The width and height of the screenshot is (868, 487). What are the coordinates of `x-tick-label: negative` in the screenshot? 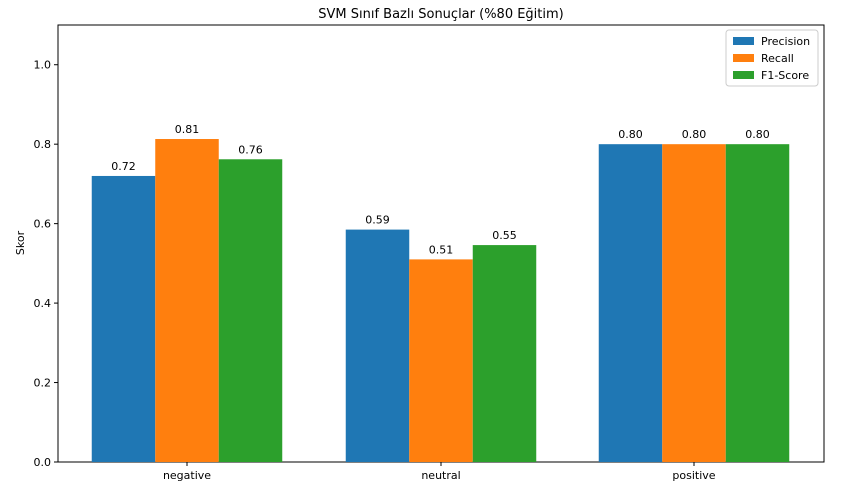 It's located at (187, 475).